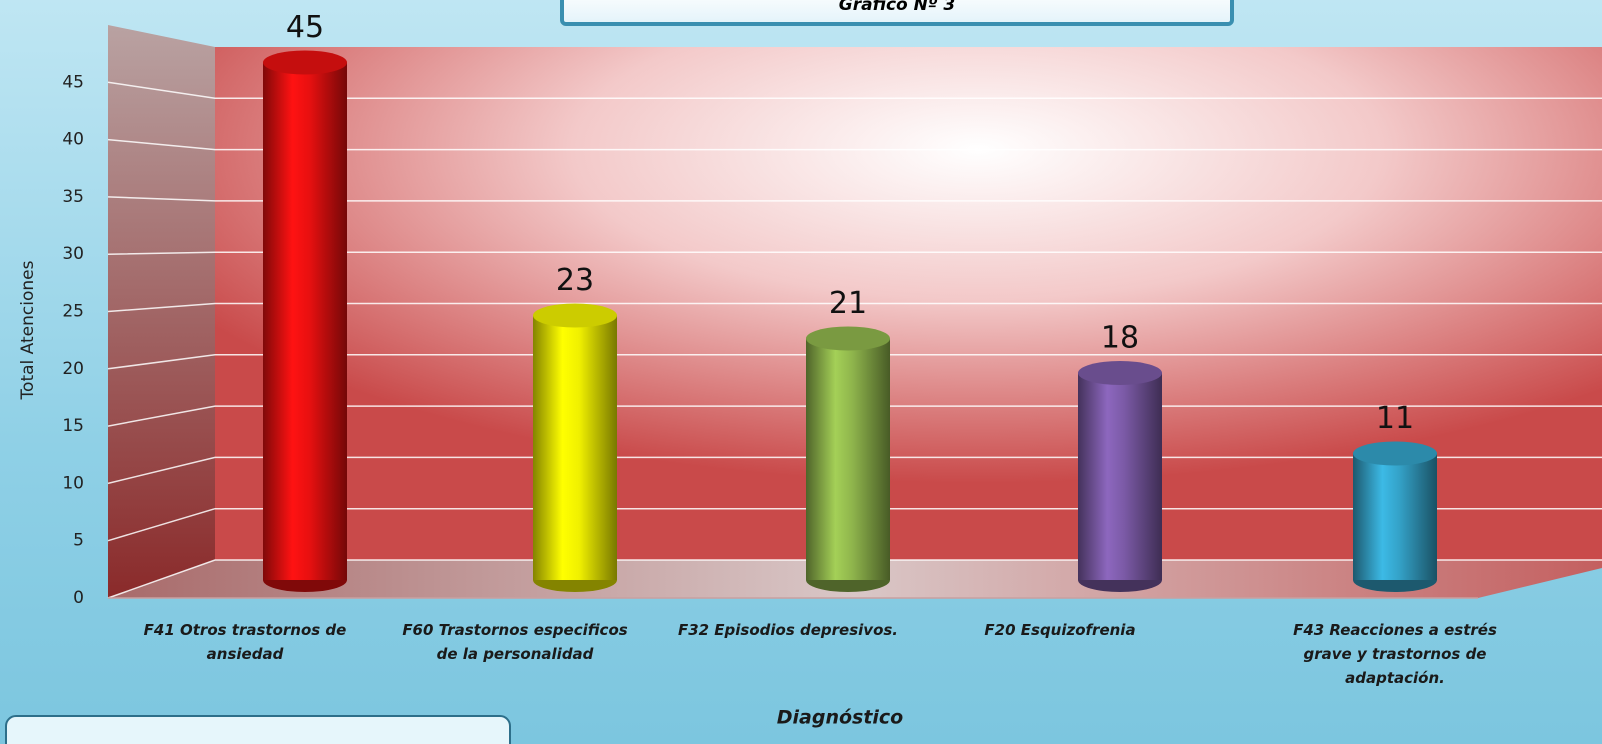 This screenshot has height=744, width=1602. What do you see at coordinates (1395, 418) in the screenshot?
I see `value-label: 11` at bounding box center [1395, 418].